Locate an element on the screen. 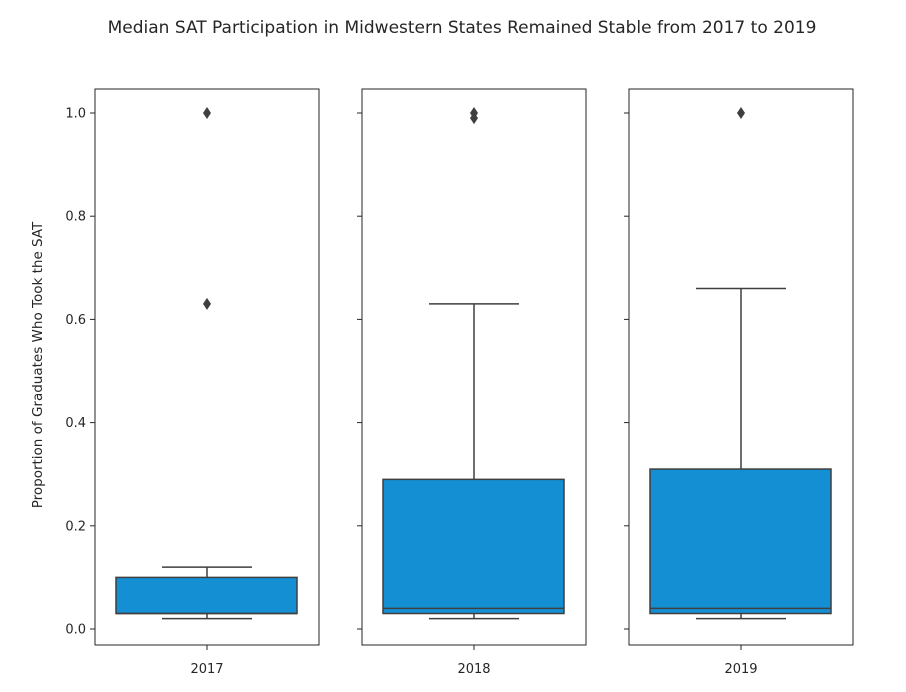 This screenshot has width=906, height=692. y-tick-label: 1.0 is located at coordinates (75, 114).